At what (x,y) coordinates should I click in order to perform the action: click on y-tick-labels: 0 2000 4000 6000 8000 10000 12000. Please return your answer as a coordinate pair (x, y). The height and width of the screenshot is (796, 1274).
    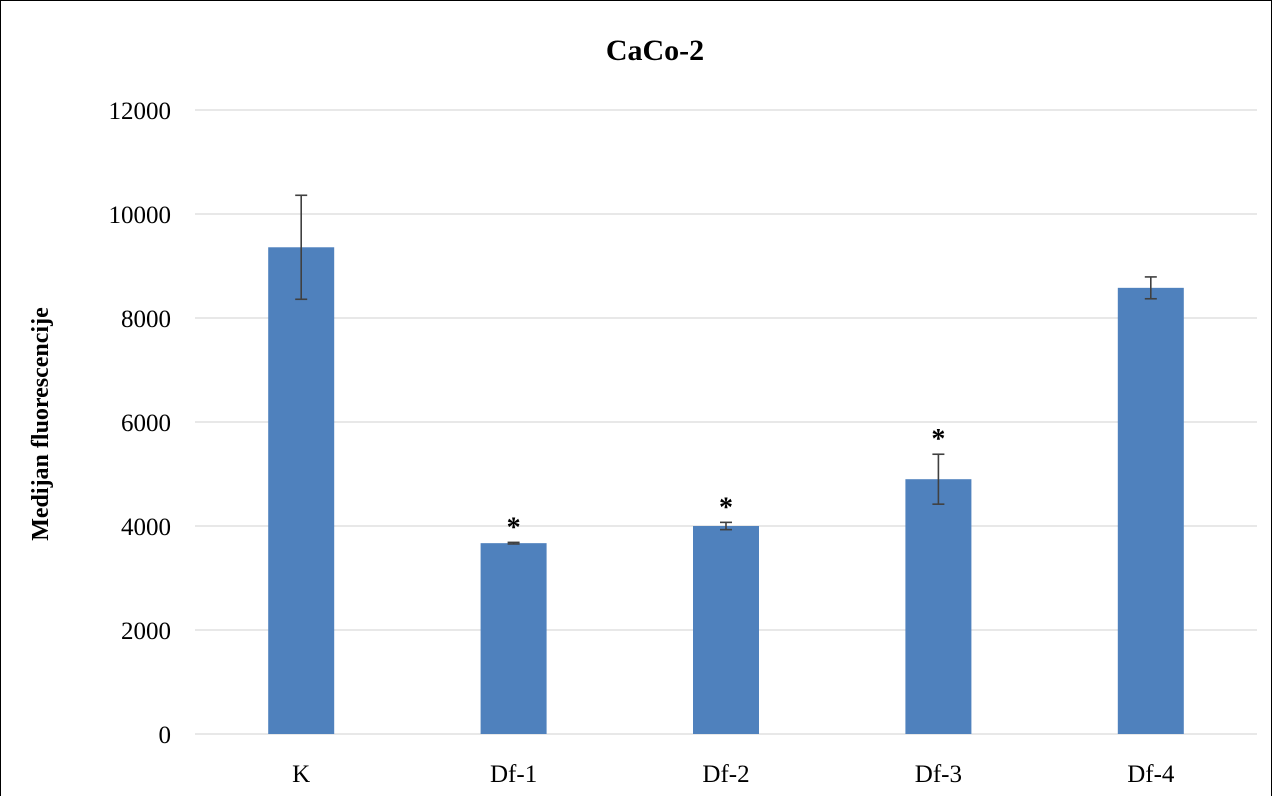
    Looking at the image, I should click on (140, 423).